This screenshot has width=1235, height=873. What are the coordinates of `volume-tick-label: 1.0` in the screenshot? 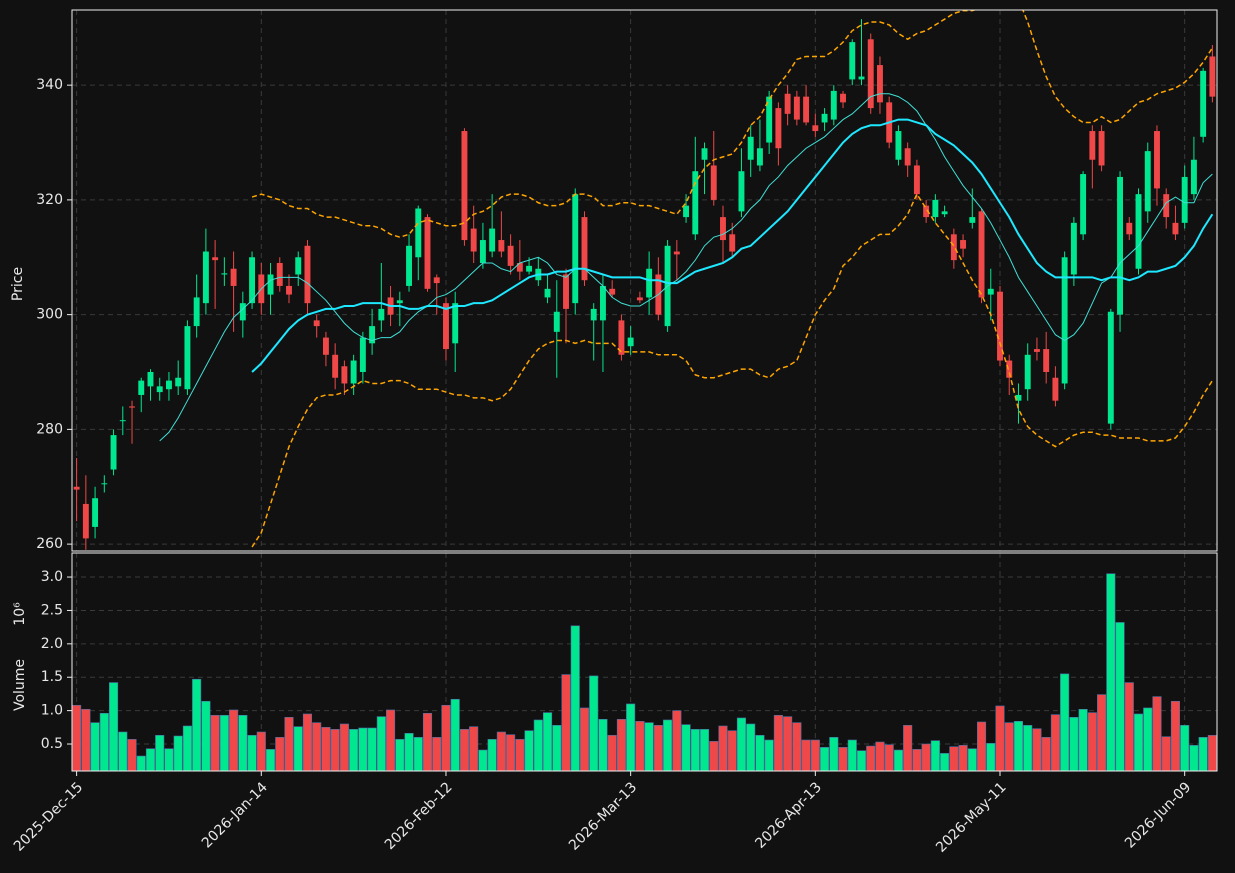 It's located at (52, 711).